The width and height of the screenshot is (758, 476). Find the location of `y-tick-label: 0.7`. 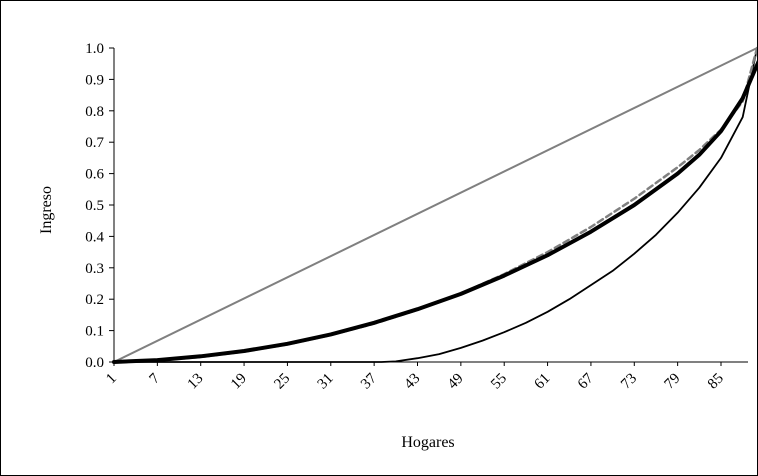

y-tick-label: 0.7 is located at coordinates (94, 143).